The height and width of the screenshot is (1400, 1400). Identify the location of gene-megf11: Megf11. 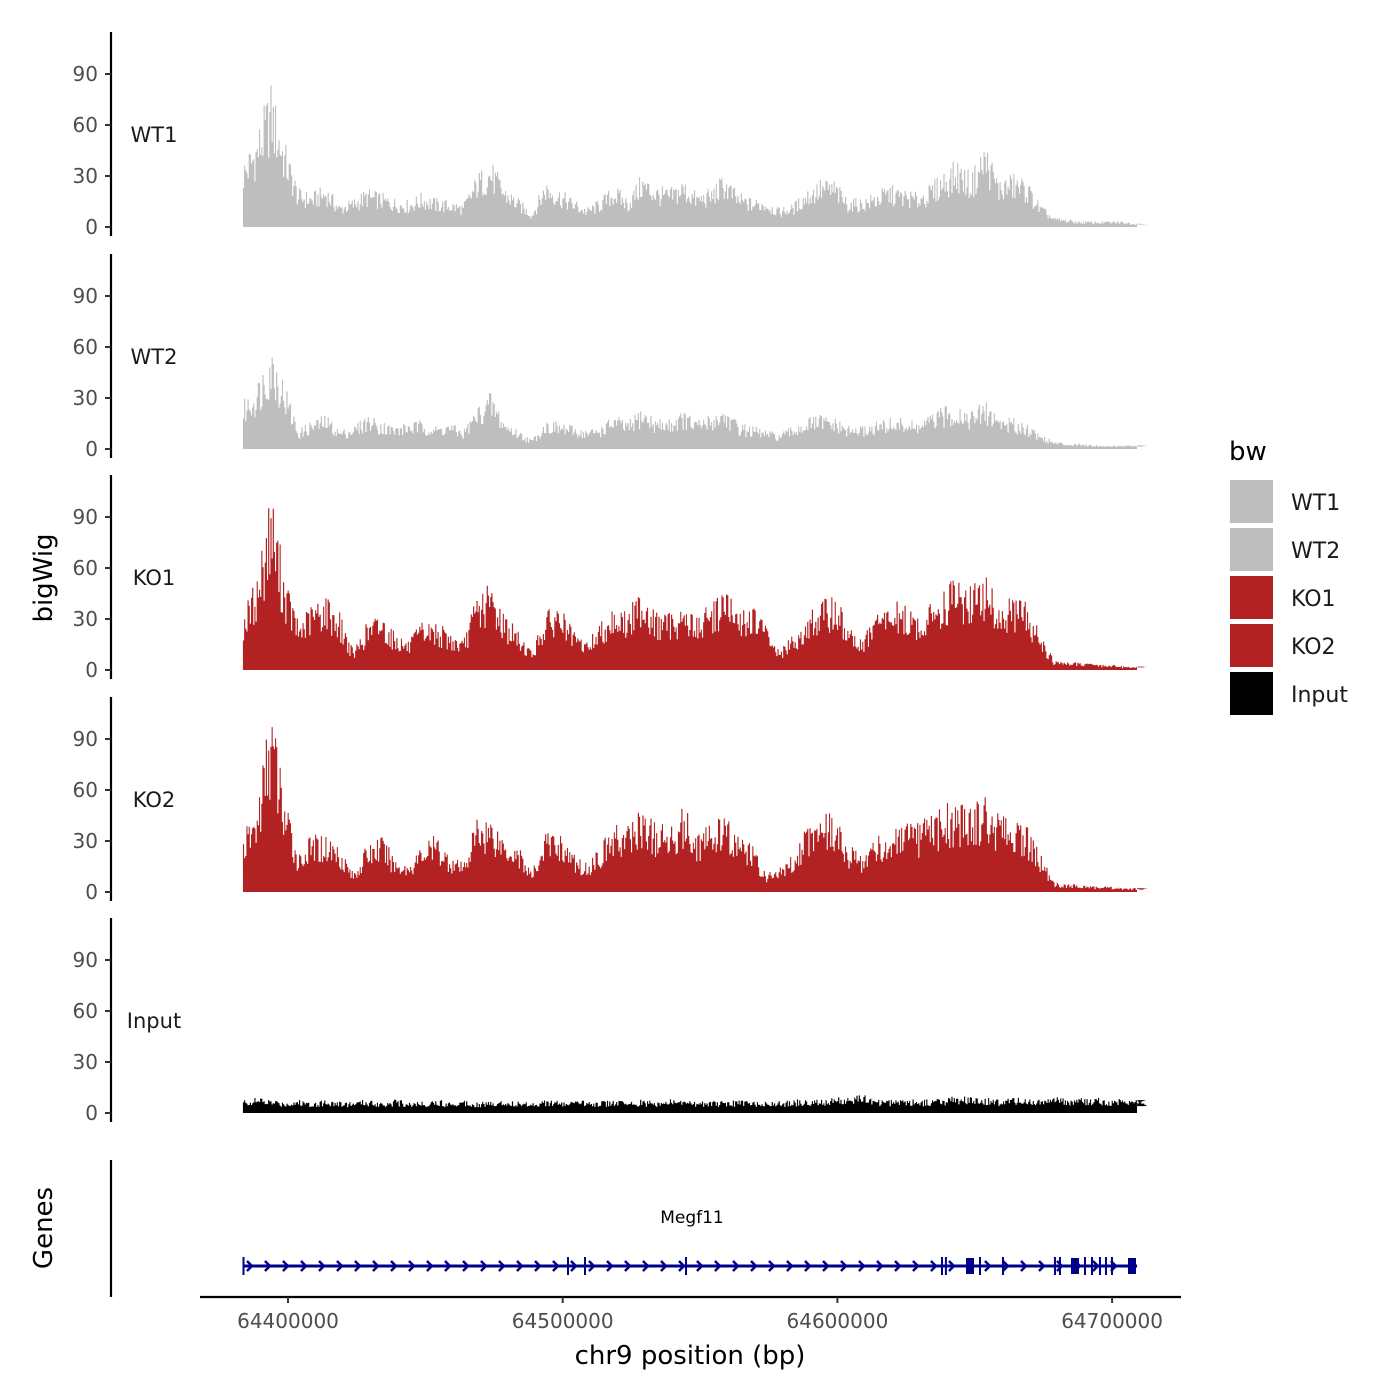
(690, 1241).